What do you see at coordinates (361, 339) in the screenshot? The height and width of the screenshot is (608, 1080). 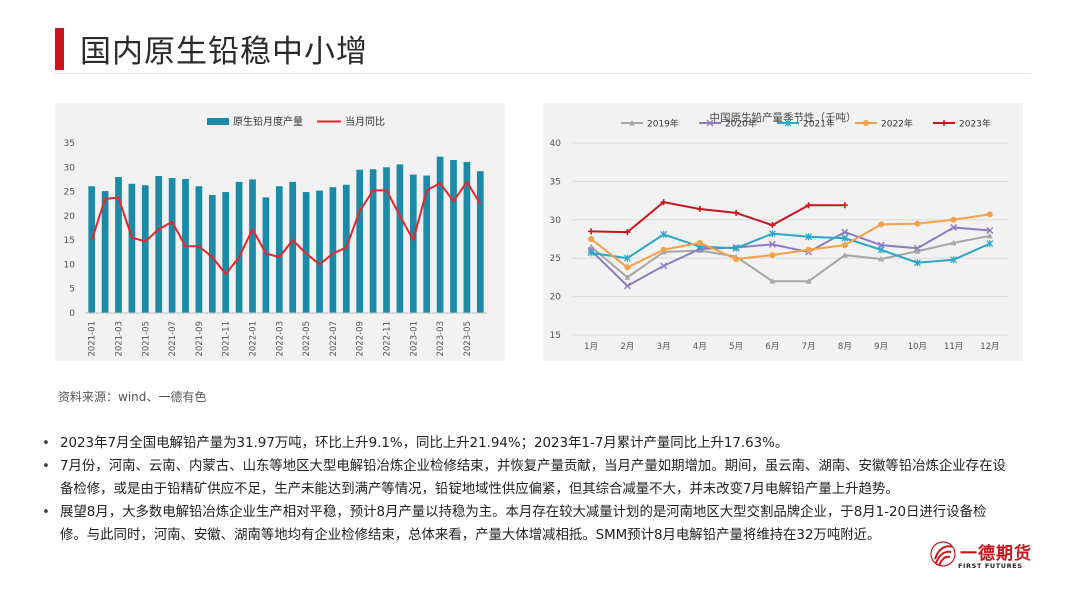 I see `x-tick-label: 2022-09` at bounding box center [361, 339].